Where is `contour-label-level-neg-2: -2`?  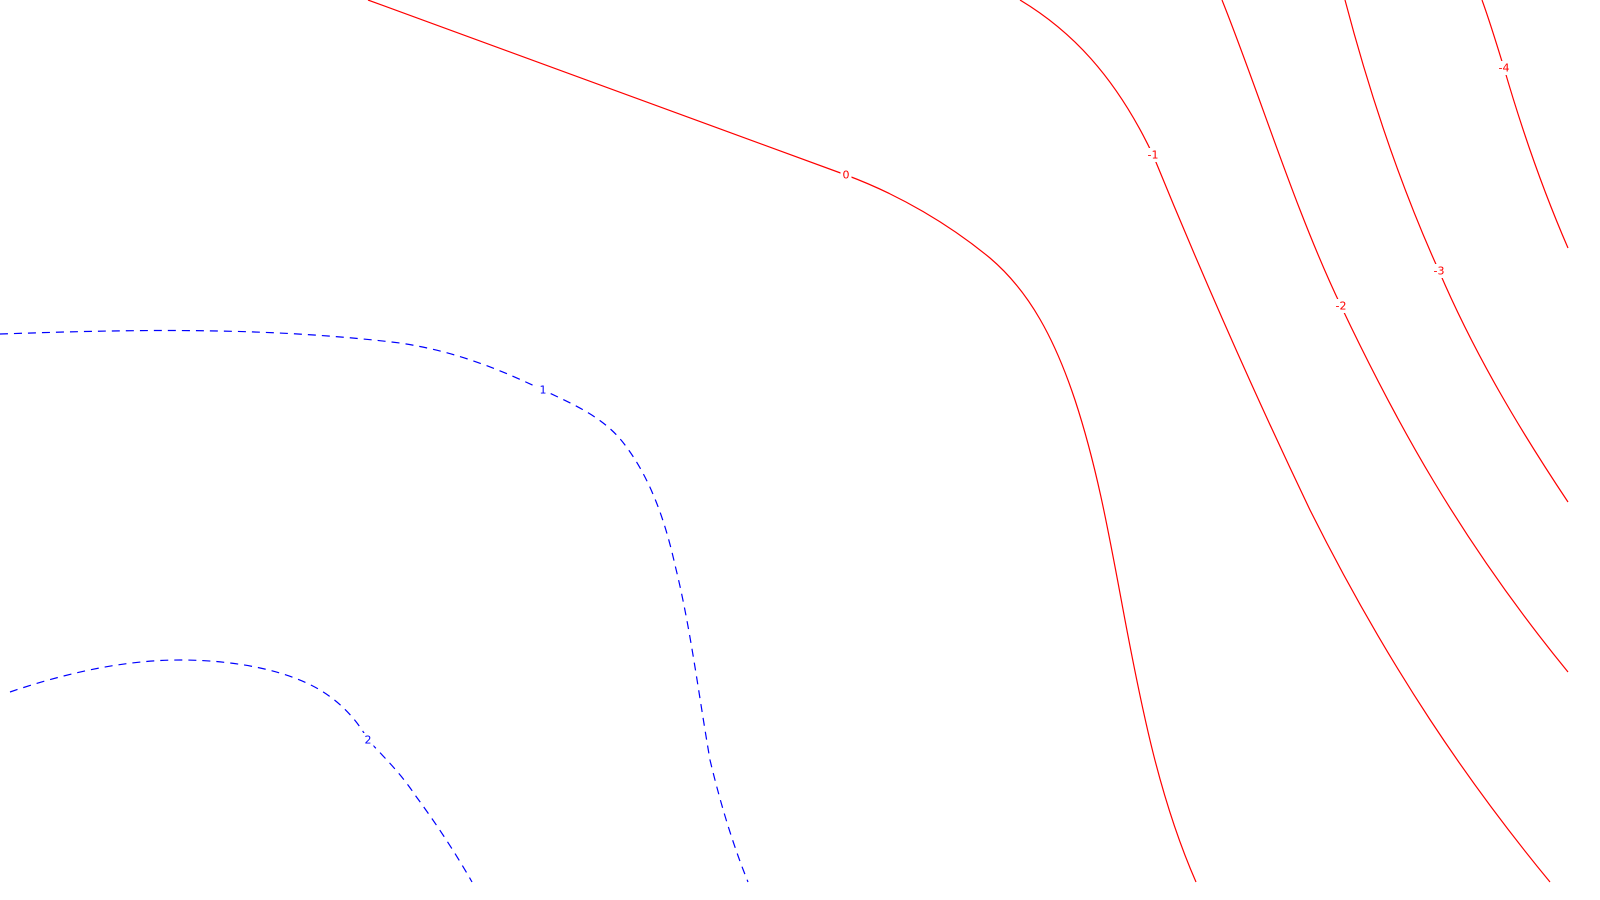
contour-label-level-neg-2: -2 is located at coordinates (1341, 306).